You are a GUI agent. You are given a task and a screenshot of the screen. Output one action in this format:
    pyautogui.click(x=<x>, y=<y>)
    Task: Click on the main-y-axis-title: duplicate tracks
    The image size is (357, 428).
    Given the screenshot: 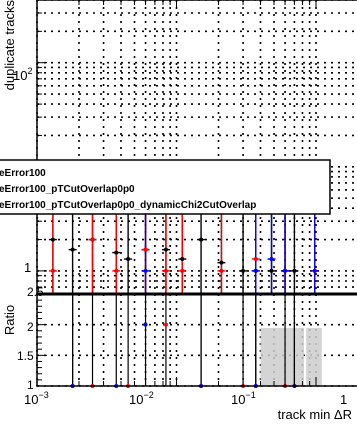 What is the action you would take?
    pyautogui.click(x=9, y=45)
    